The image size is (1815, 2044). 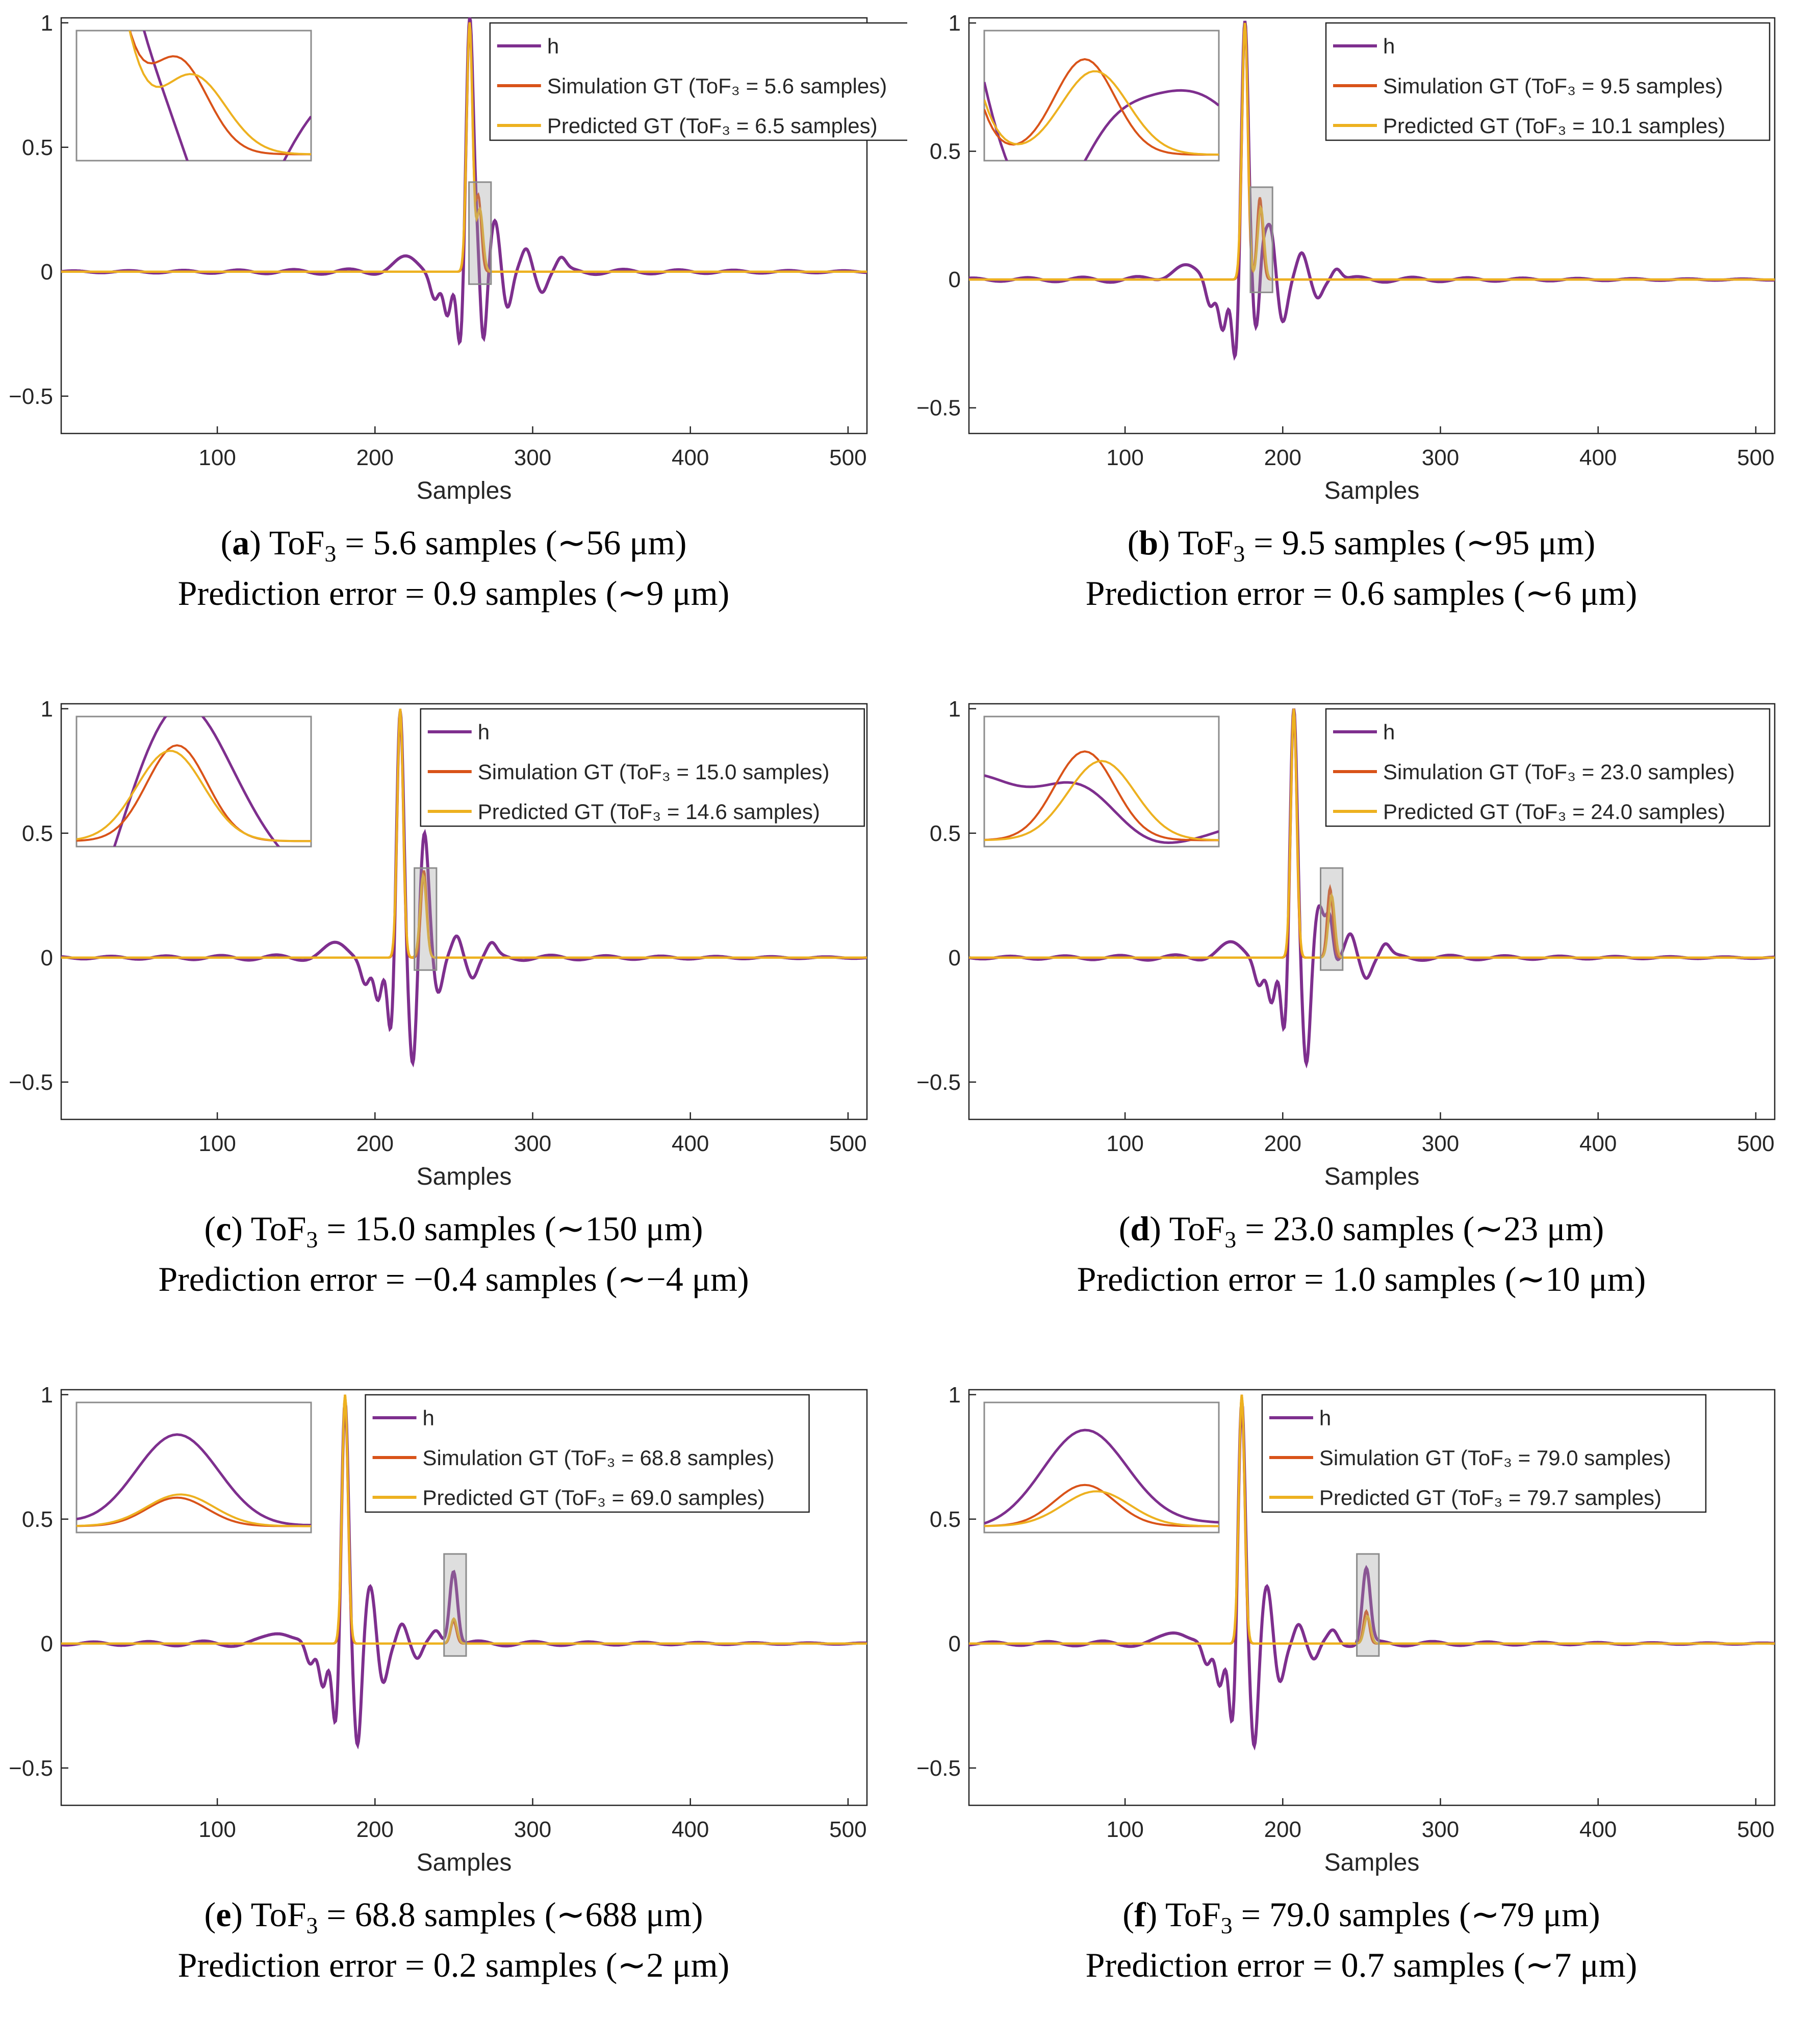 I want to click on legend-entry: Predicted GT (ToF₃ = 14.6 samples), so click(x=649, y=812).